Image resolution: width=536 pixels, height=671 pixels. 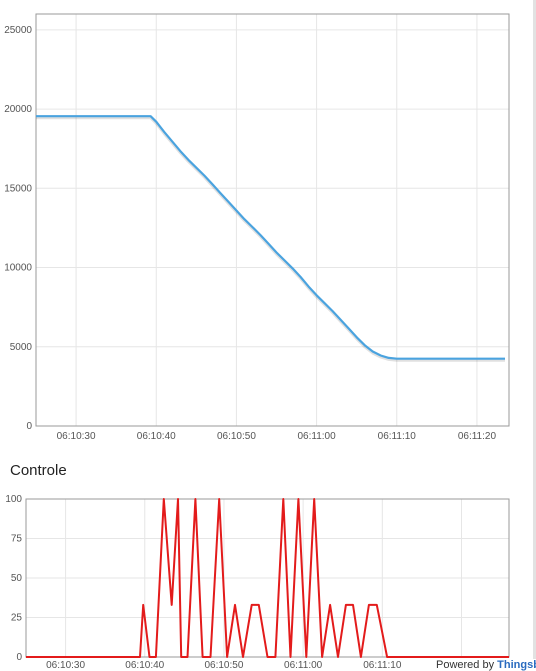 What do you see at coordinates (18, 30) in the screenshot?
I see `y-tick-label: 25000` at bounding box center [18, 30].